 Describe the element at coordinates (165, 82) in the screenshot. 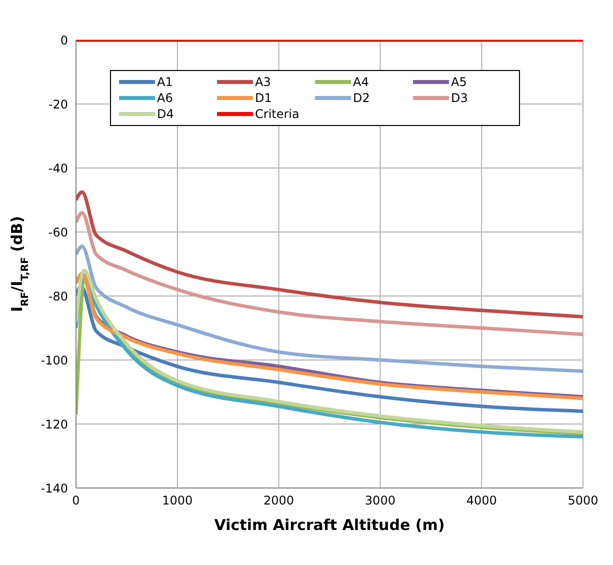

I see `legend-label: A1` at that location.